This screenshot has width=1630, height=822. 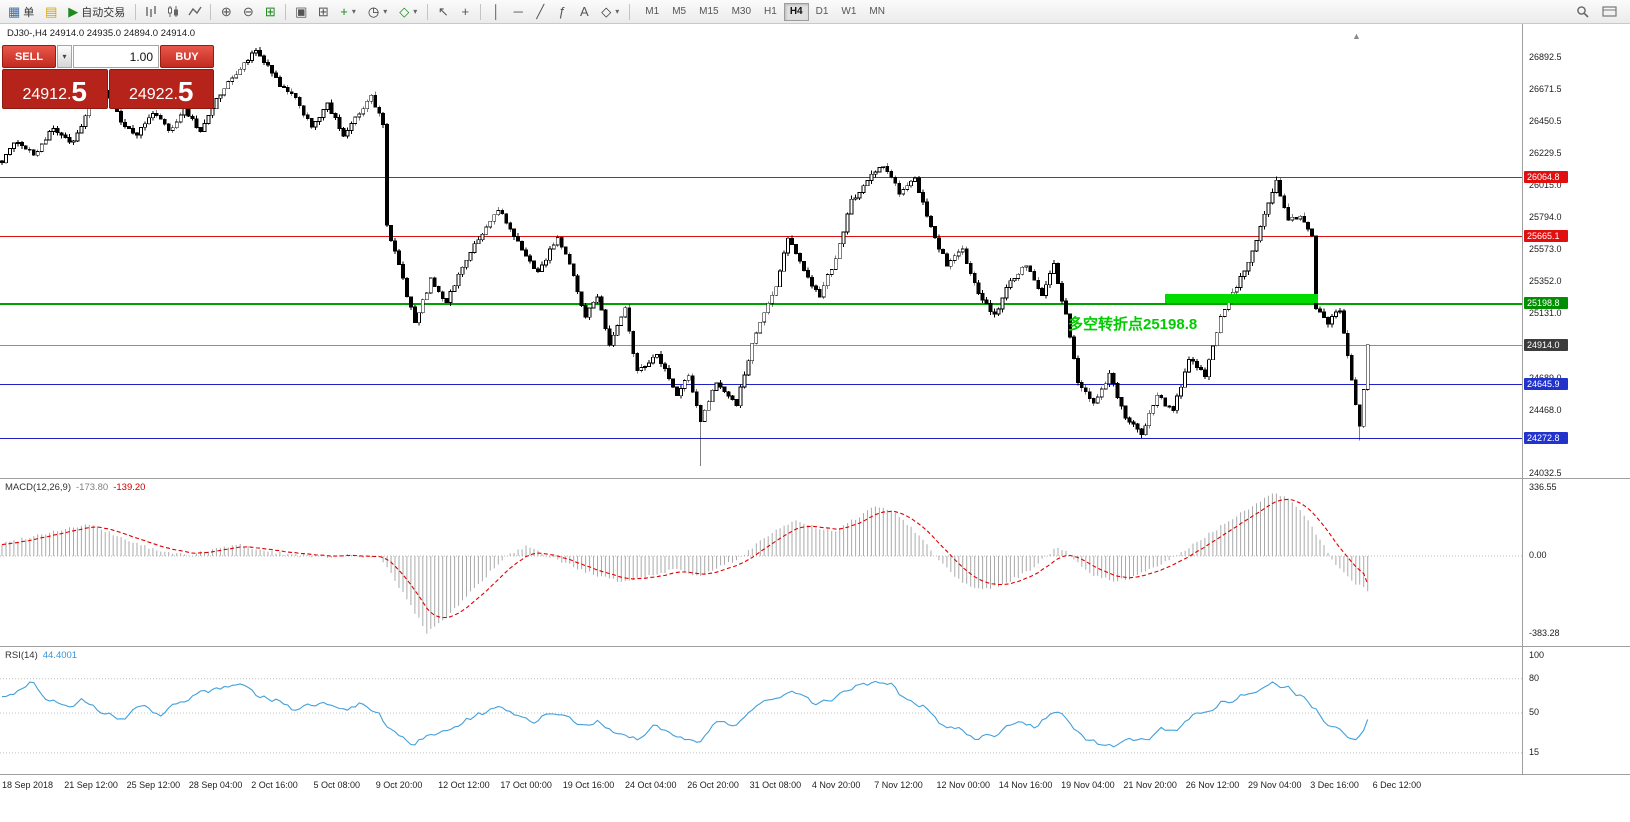 What do you see at coordinates (898, 785) in the screenshot?
I see `time-axis-label: 7 Nov 12:00` at bounding box center [898, 785].